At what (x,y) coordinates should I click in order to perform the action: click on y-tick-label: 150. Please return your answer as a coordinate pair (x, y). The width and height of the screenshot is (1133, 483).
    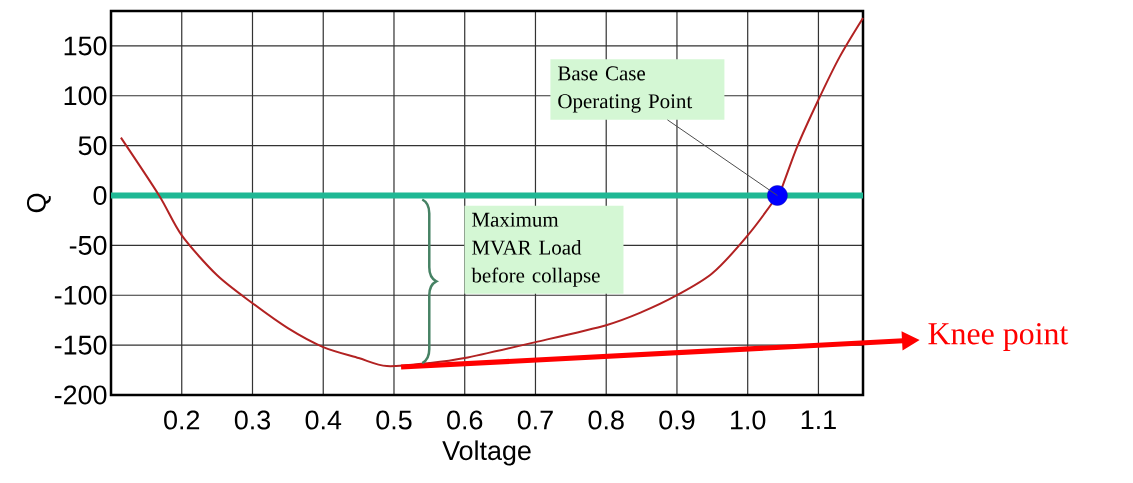
    Looking at the image, I should click on (85, 46).